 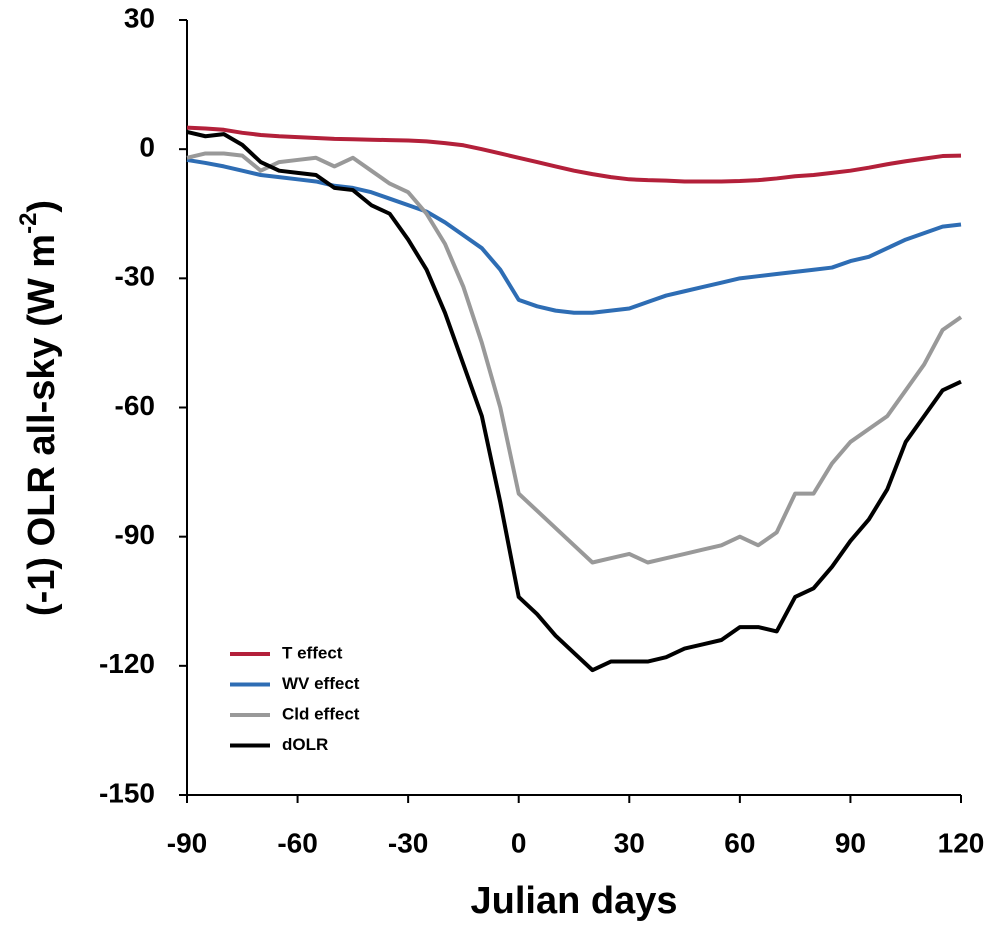 I want to click on legend-text: WV effect, so click(x=321, y=683).